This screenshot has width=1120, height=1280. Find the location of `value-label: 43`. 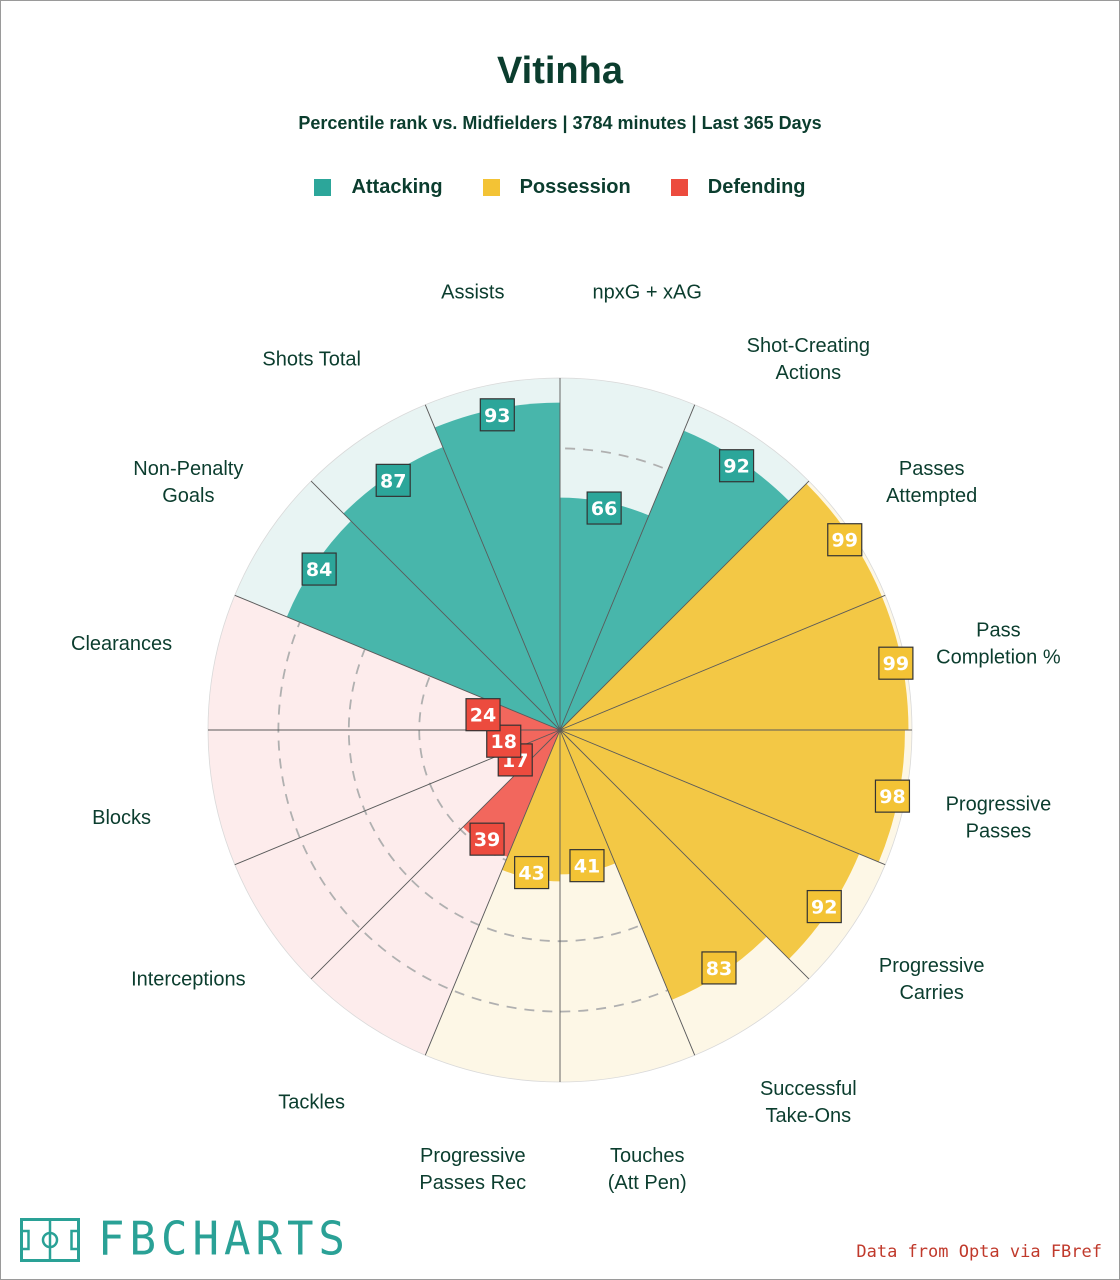

value-label: 43 is located at coordinates (531, 874).